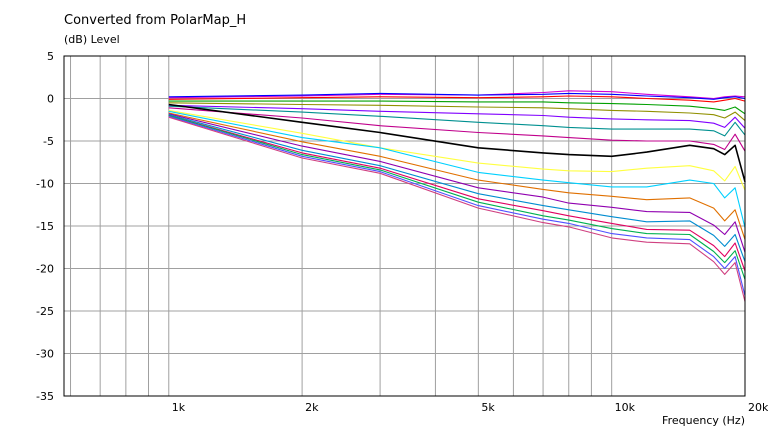  I want to click on y-tick-label: -15, so click(45, 226).